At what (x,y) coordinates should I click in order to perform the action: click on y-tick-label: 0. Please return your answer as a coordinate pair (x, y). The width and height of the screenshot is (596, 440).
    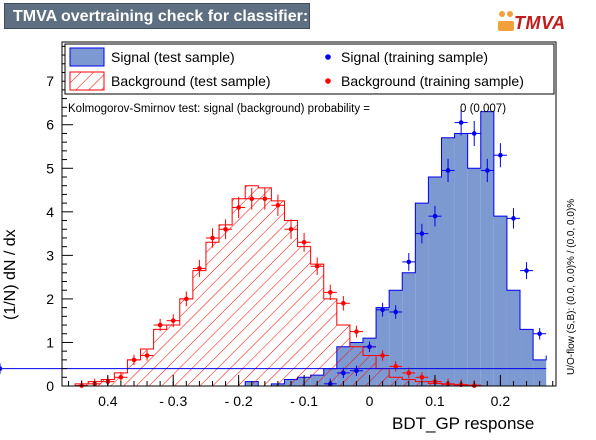
    Looking at the image, I should click on (50, 386).